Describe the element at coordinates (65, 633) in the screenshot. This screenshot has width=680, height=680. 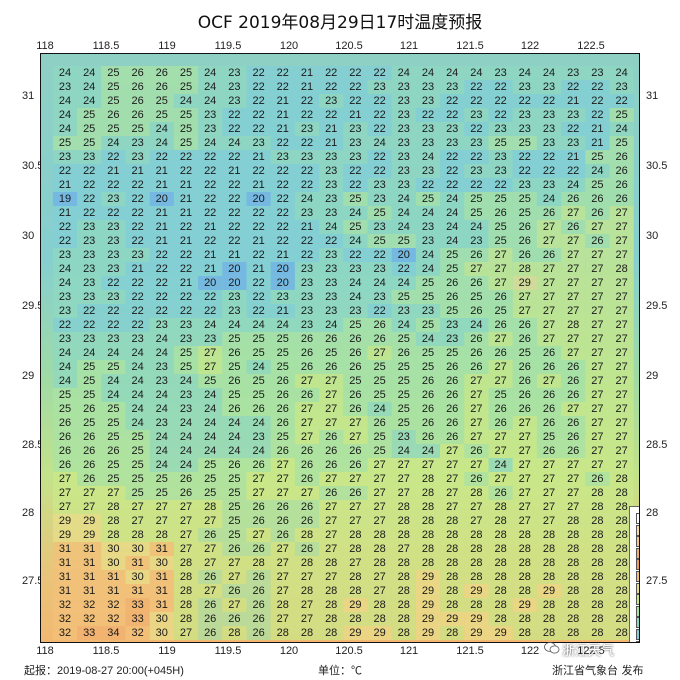
I see `temp-value: 32` at that location.